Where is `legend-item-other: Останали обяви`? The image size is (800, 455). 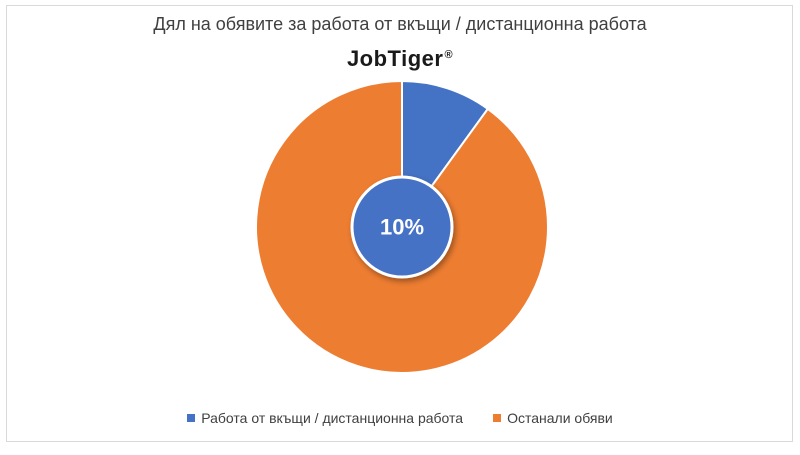
legend-item-other: Останали обяви is located at coordinates (553, 418).